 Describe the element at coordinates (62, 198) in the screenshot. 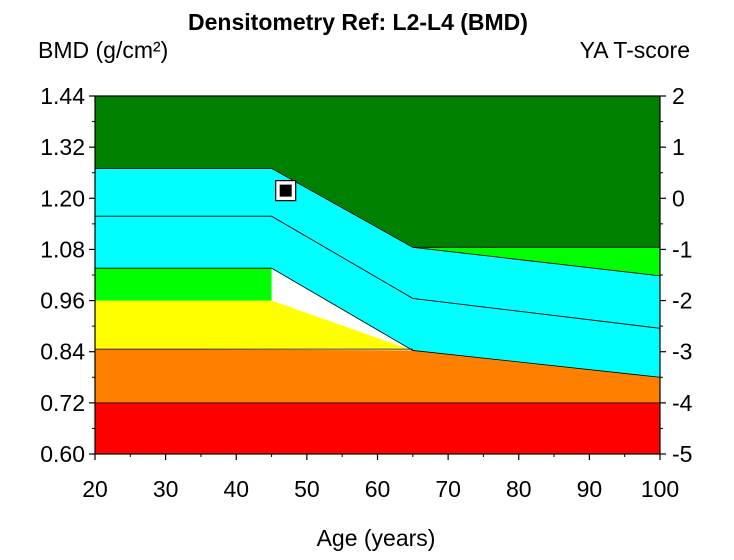

I see `y-tick-label-2: 1.20` at that location.